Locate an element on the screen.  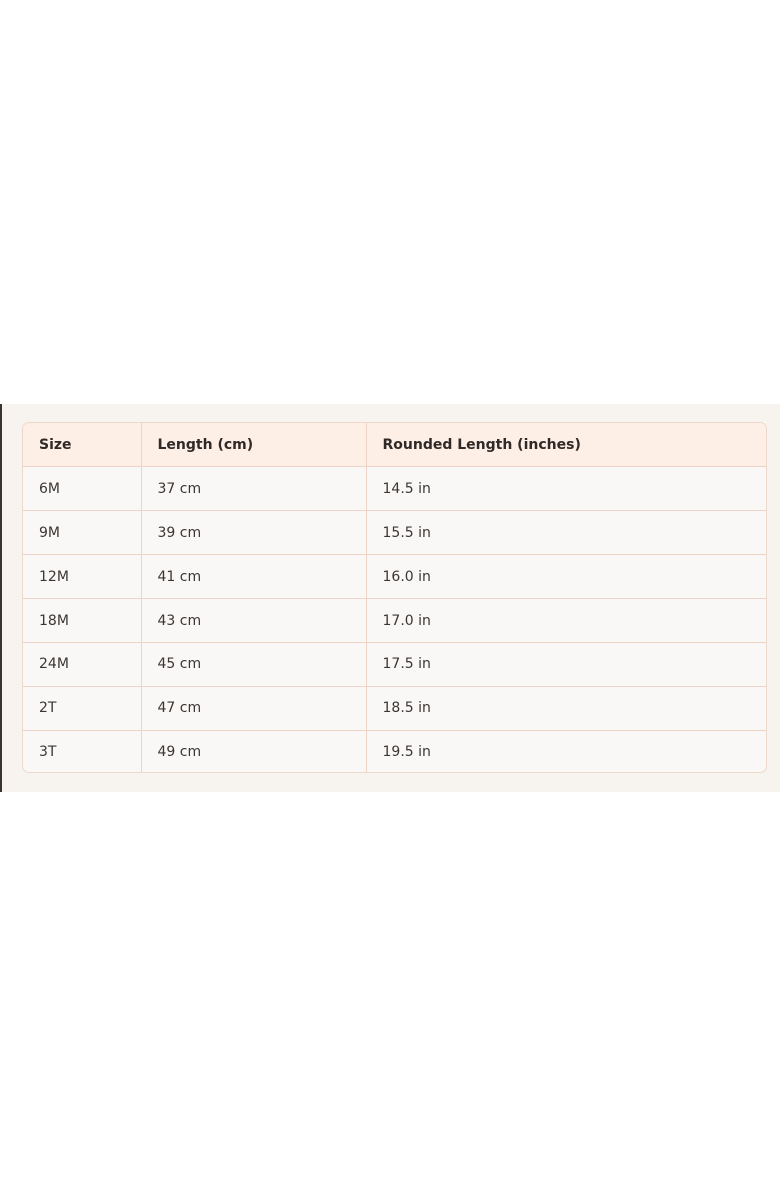
table-cell: 37 cm is located at coordinates (254, 489).